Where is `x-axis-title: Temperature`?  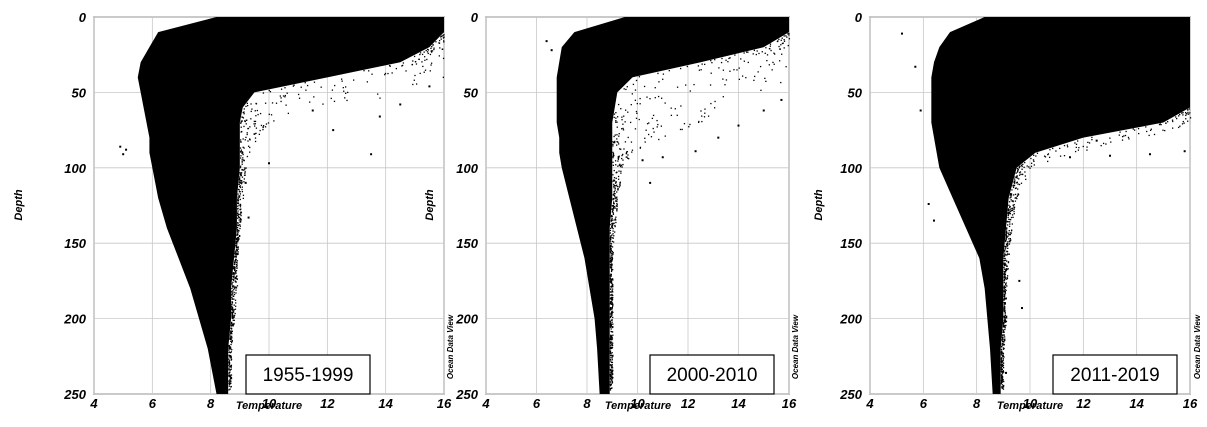
x-axis-title: Temperature is located at coordinates (1030, 406).